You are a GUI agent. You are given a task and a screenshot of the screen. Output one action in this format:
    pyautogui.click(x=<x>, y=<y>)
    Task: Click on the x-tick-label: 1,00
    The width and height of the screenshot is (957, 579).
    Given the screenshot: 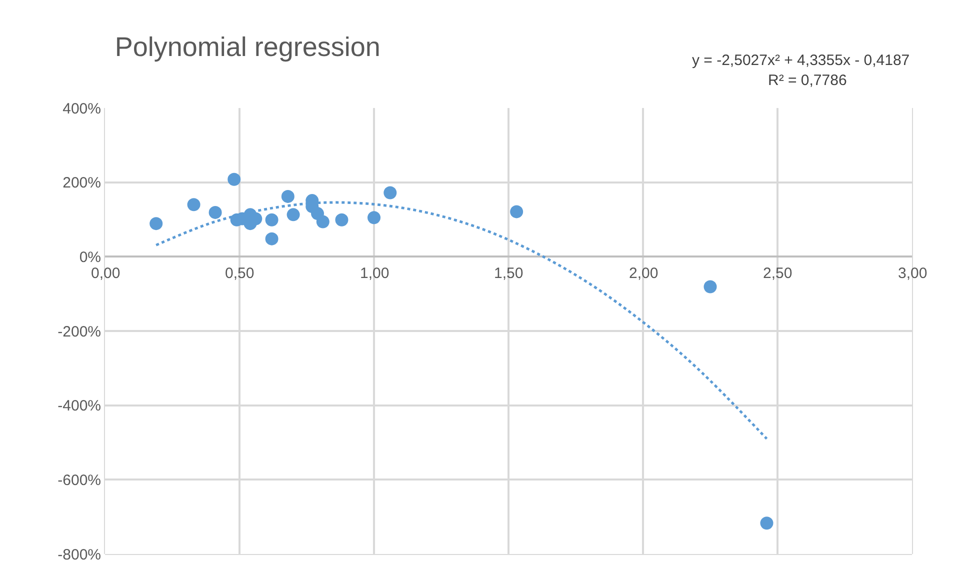 What is the action you would take?
    pyautogui.click(x=375, y=273)
    